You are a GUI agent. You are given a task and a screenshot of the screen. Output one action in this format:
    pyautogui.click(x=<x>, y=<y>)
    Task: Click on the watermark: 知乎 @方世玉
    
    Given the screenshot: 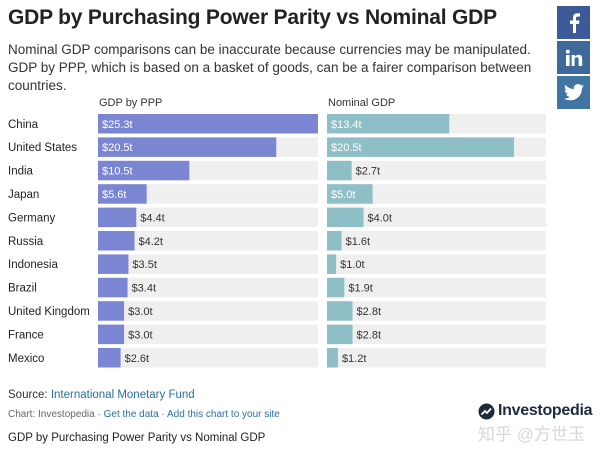 What is the action you would take?
    pyautogui.click(x=531, y=434)
    